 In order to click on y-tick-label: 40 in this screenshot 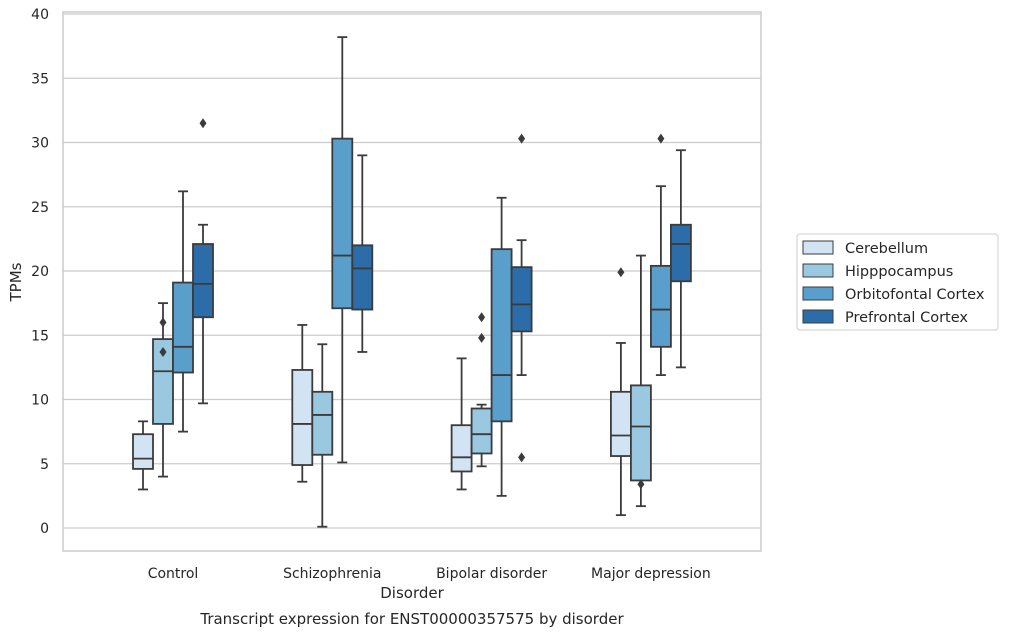, I will do `click(40, 15)`.